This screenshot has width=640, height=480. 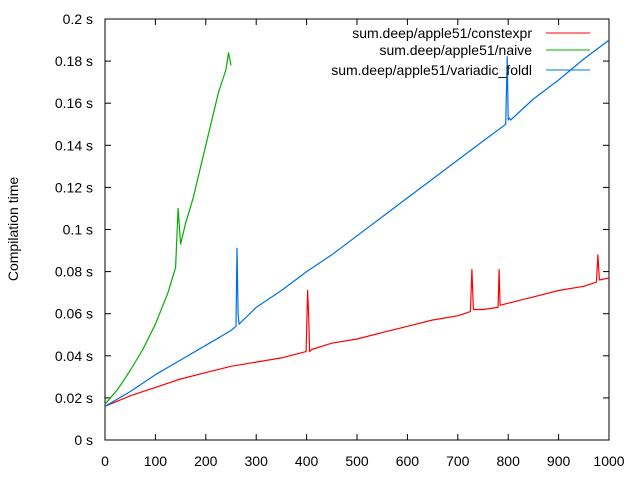 I want to click on x-tick-label: 700, so click(x=458, y=461).